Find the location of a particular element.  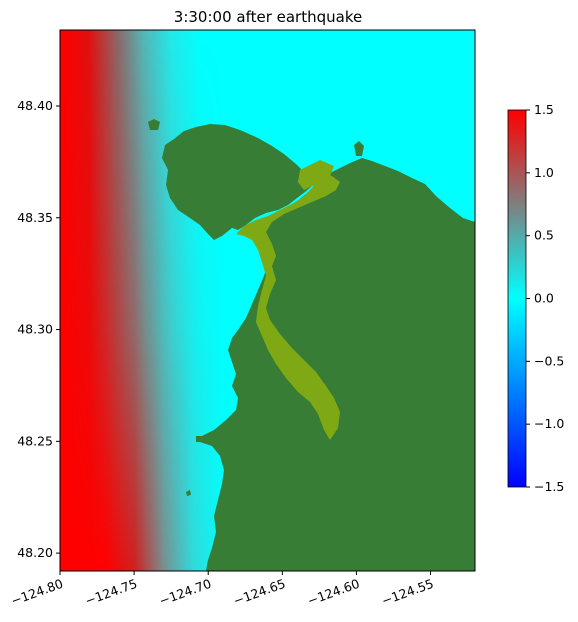

y-axis: 48.40 48.35 48.30 48.25 48.20 is located at coordinates (38, 329).